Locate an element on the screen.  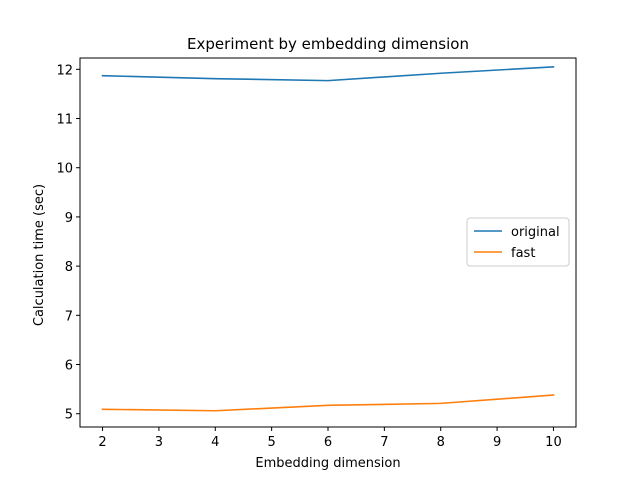
y-tick-label: 8 is located at coordinates (69, 267).